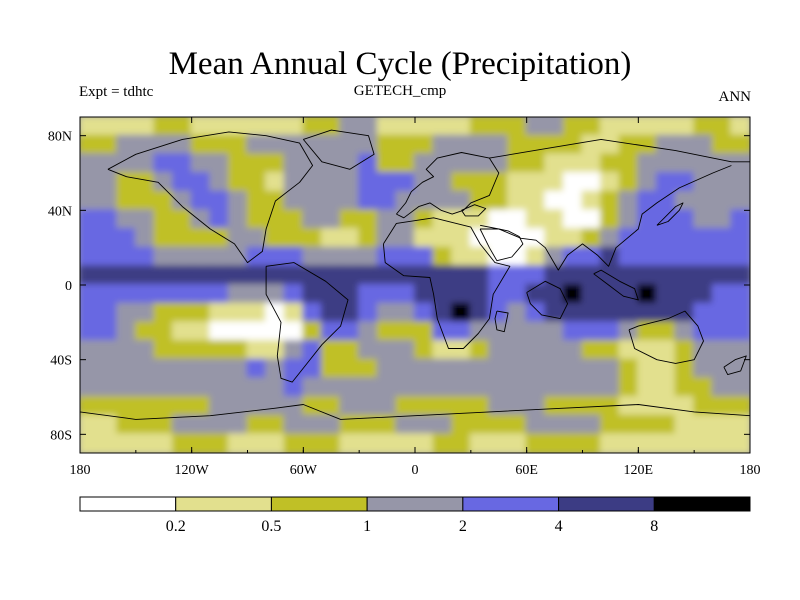 The width and height of the screenshot is (800, 600). What do you see at coordinates (61, 361) in the screenshot?
I see `y-tick-label: 40S` at bounding box center [61, 361].